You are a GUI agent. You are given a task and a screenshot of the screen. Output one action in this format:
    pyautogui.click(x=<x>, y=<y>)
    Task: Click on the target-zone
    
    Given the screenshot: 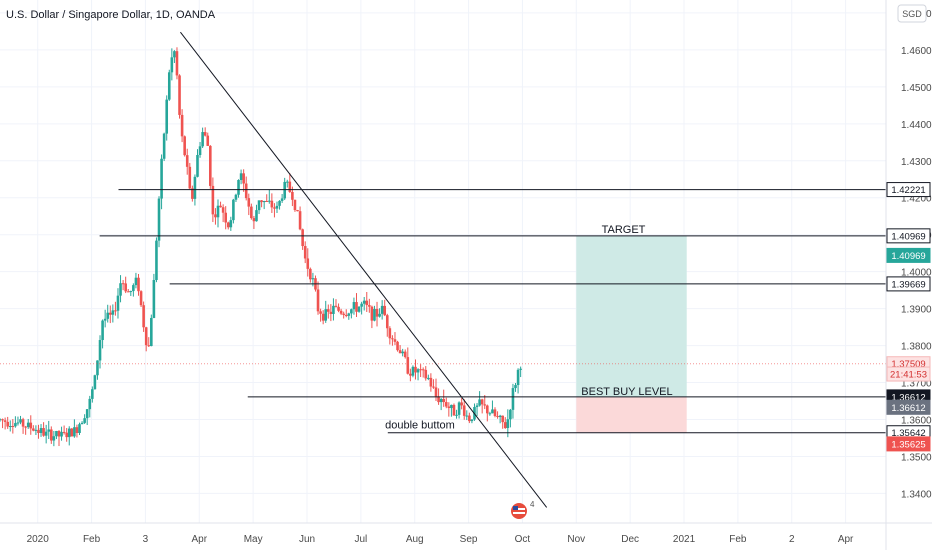 What is the action you would take?
    pyautogui.click(x=631, y=316)
    